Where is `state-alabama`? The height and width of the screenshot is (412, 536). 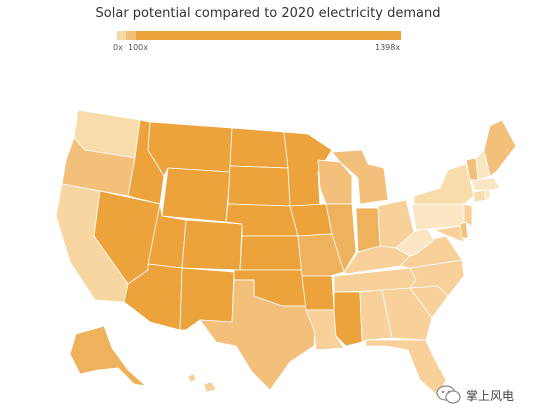 state-alabama is located at coordinates (376, 316).